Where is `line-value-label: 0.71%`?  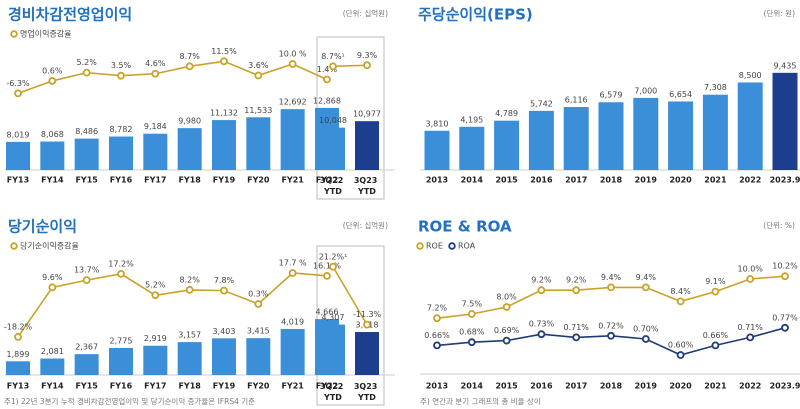
line-value-label: 0.71% is located at coordinates (750, 327).